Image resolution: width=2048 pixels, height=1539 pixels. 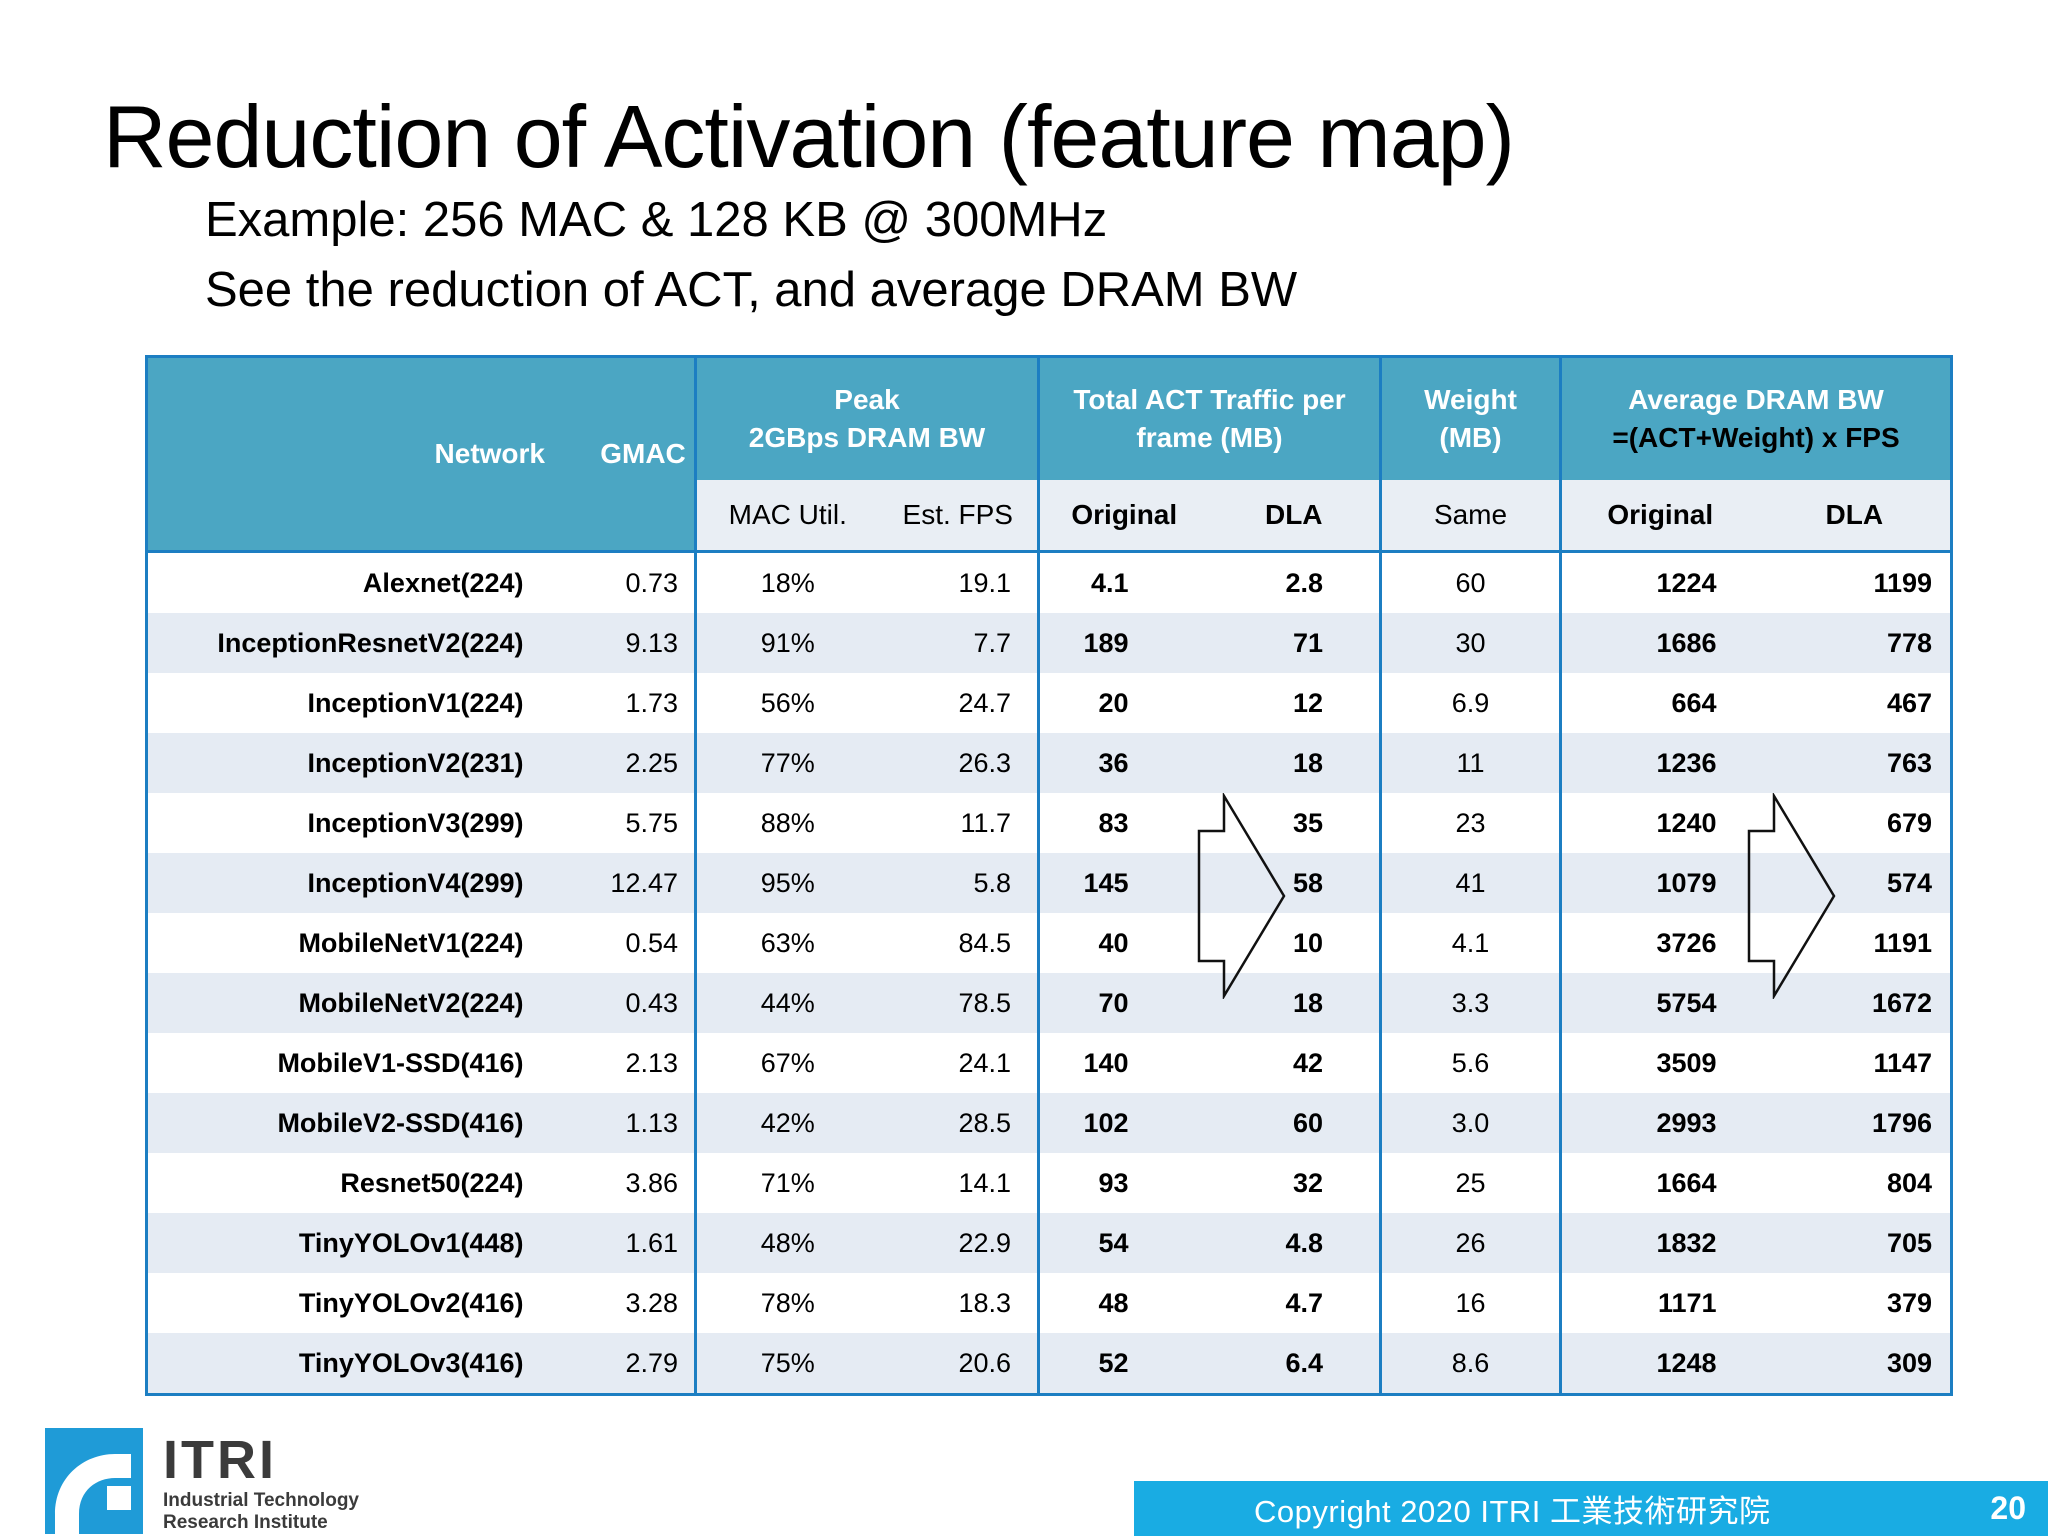 I want to click on cell-act-original: 4.1, so click(x=1109, y=582).